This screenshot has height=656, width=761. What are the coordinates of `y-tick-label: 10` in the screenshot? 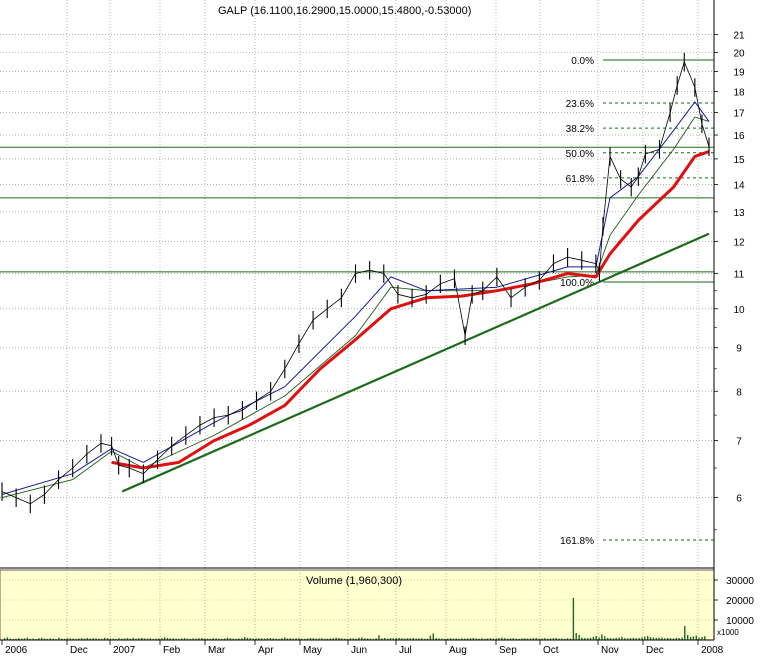 It's located at (739, 310).